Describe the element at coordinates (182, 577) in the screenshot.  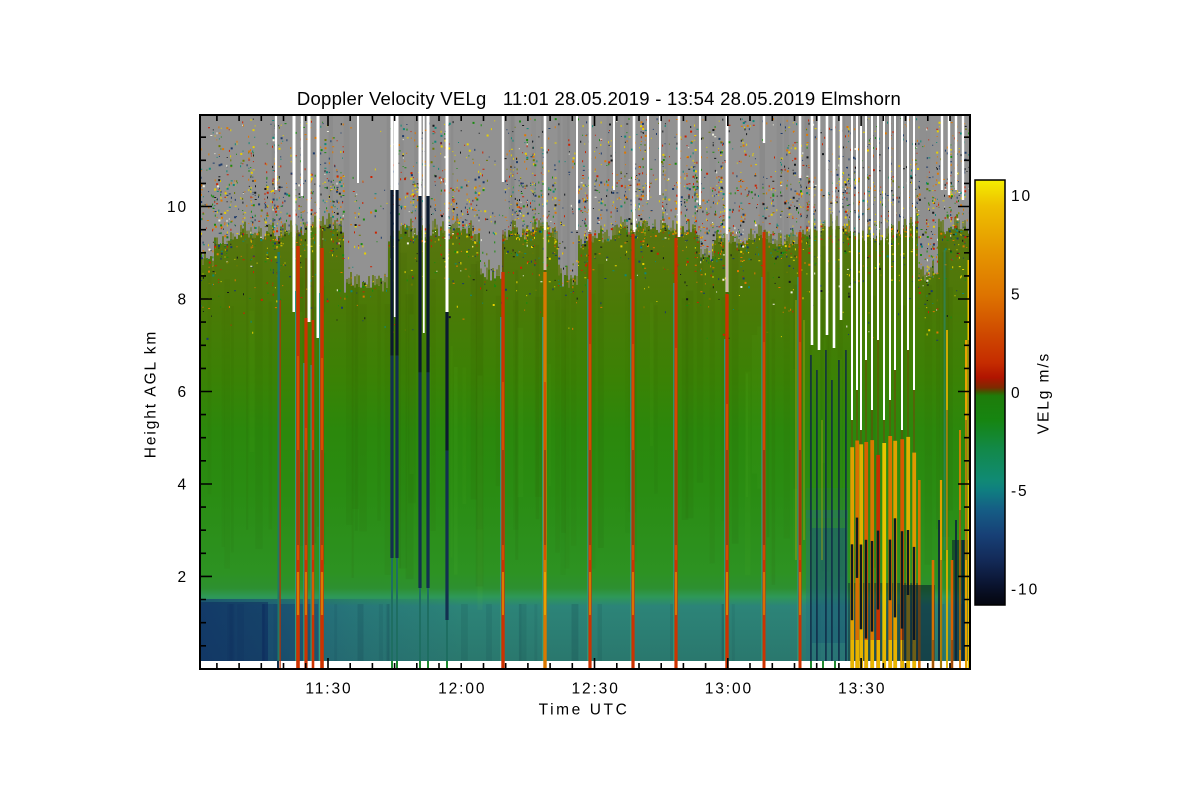
I see `svg-text: 2` at that location.